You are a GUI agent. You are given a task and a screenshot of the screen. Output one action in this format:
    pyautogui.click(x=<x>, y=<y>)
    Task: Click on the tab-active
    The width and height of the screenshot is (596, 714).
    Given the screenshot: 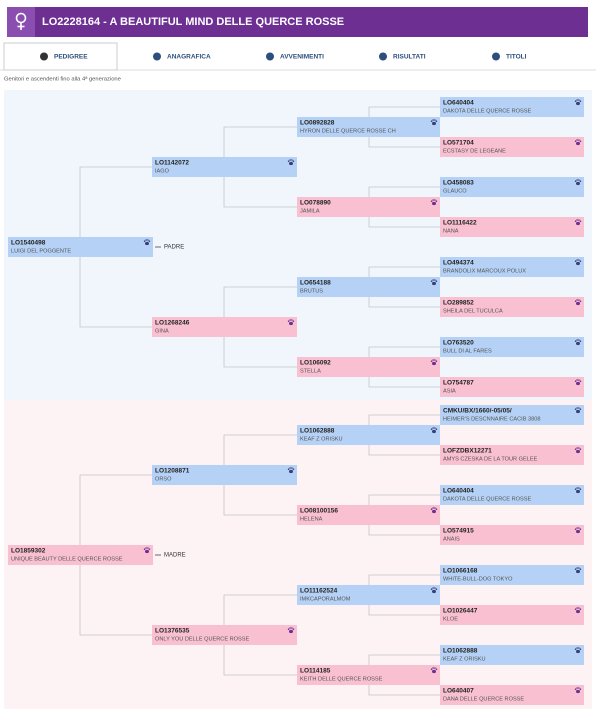 What is the action you would take?
    pyautogui.click(x=60, y=56)
    